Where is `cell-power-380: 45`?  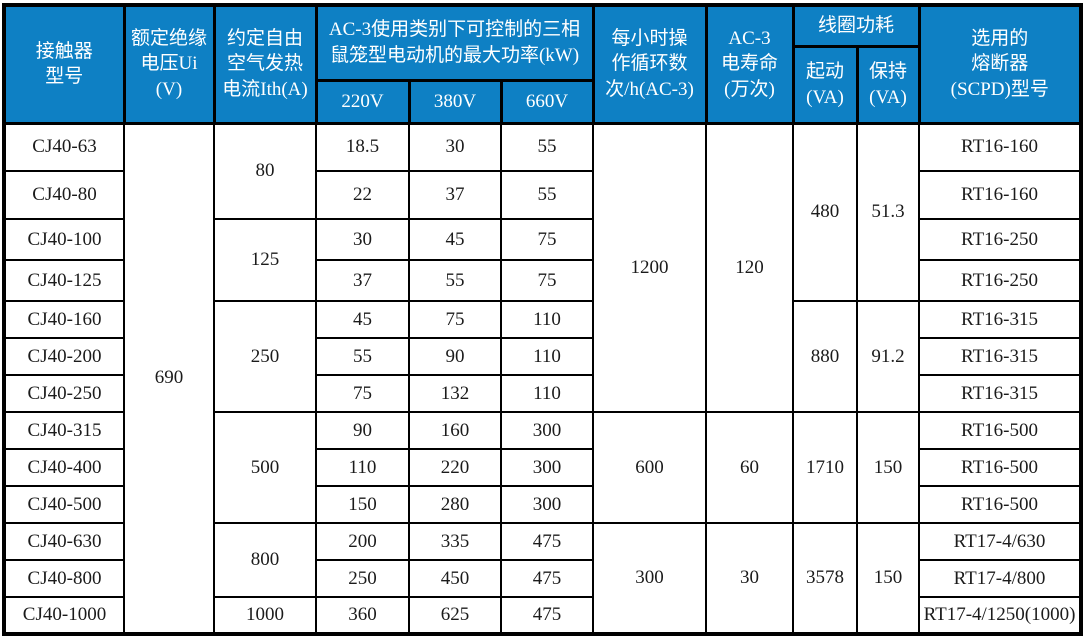 cell-power-380: 45 is located at coordinates (455, 239).